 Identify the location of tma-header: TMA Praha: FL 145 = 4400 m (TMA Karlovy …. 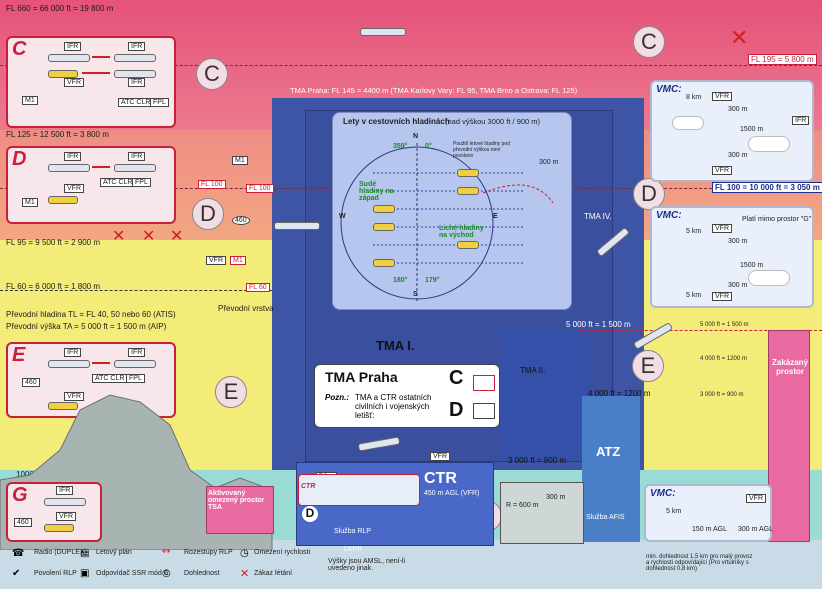
(434, 90).